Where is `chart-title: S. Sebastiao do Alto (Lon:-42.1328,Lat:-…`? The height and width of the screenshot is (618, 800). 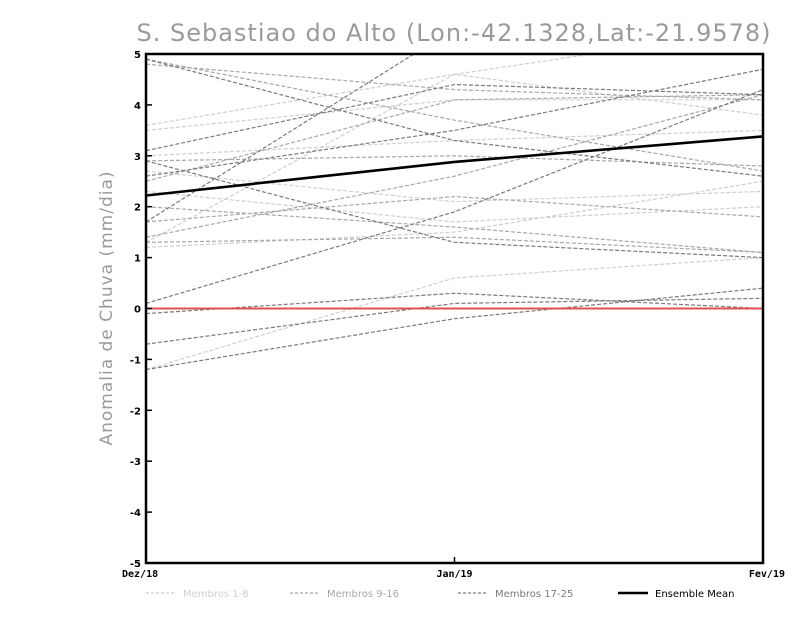 chart-title: S. Sebastiao do Alto (Lon:-42.1328,Lat:-… is located at coordinates (453, 33).